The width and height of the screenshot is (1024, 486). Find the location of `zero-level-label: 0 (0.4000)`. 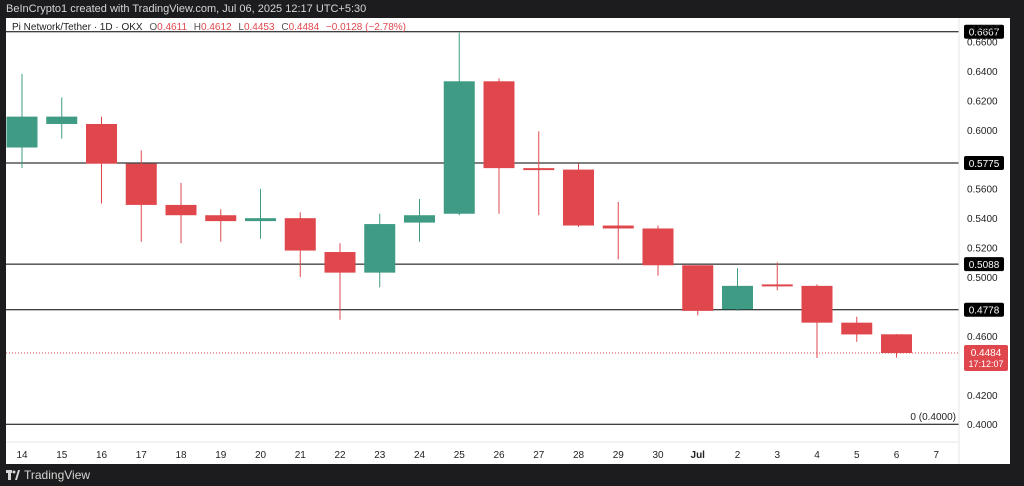

zero-level-label: 0 (0.4000) is located at coordinates (933, 417).